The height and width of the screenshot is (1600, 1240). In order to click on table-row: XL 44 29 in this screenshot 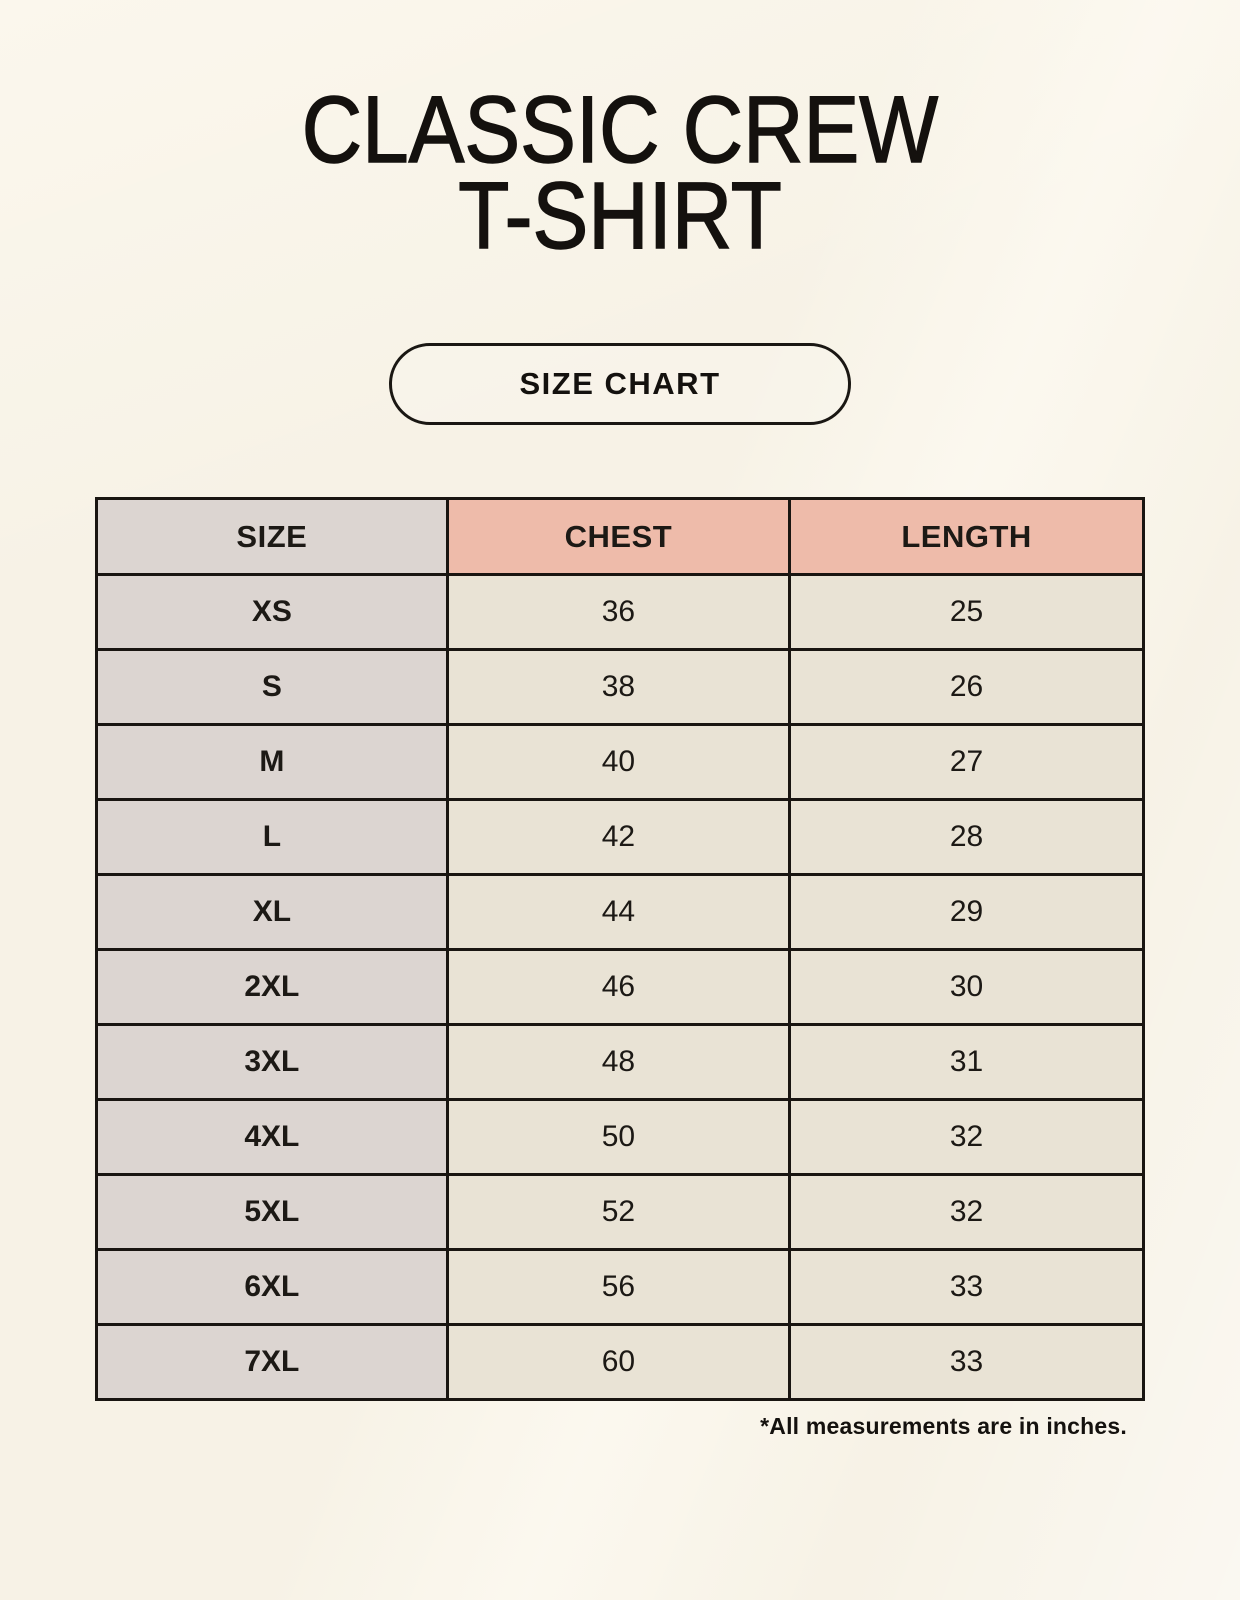, I will do `click(620, 912)`.